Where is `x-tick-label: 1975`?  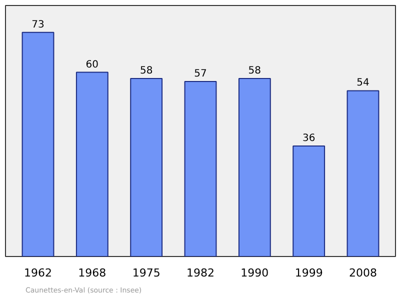 x-tick-label: 1975 is located at coordinates (146, 273).